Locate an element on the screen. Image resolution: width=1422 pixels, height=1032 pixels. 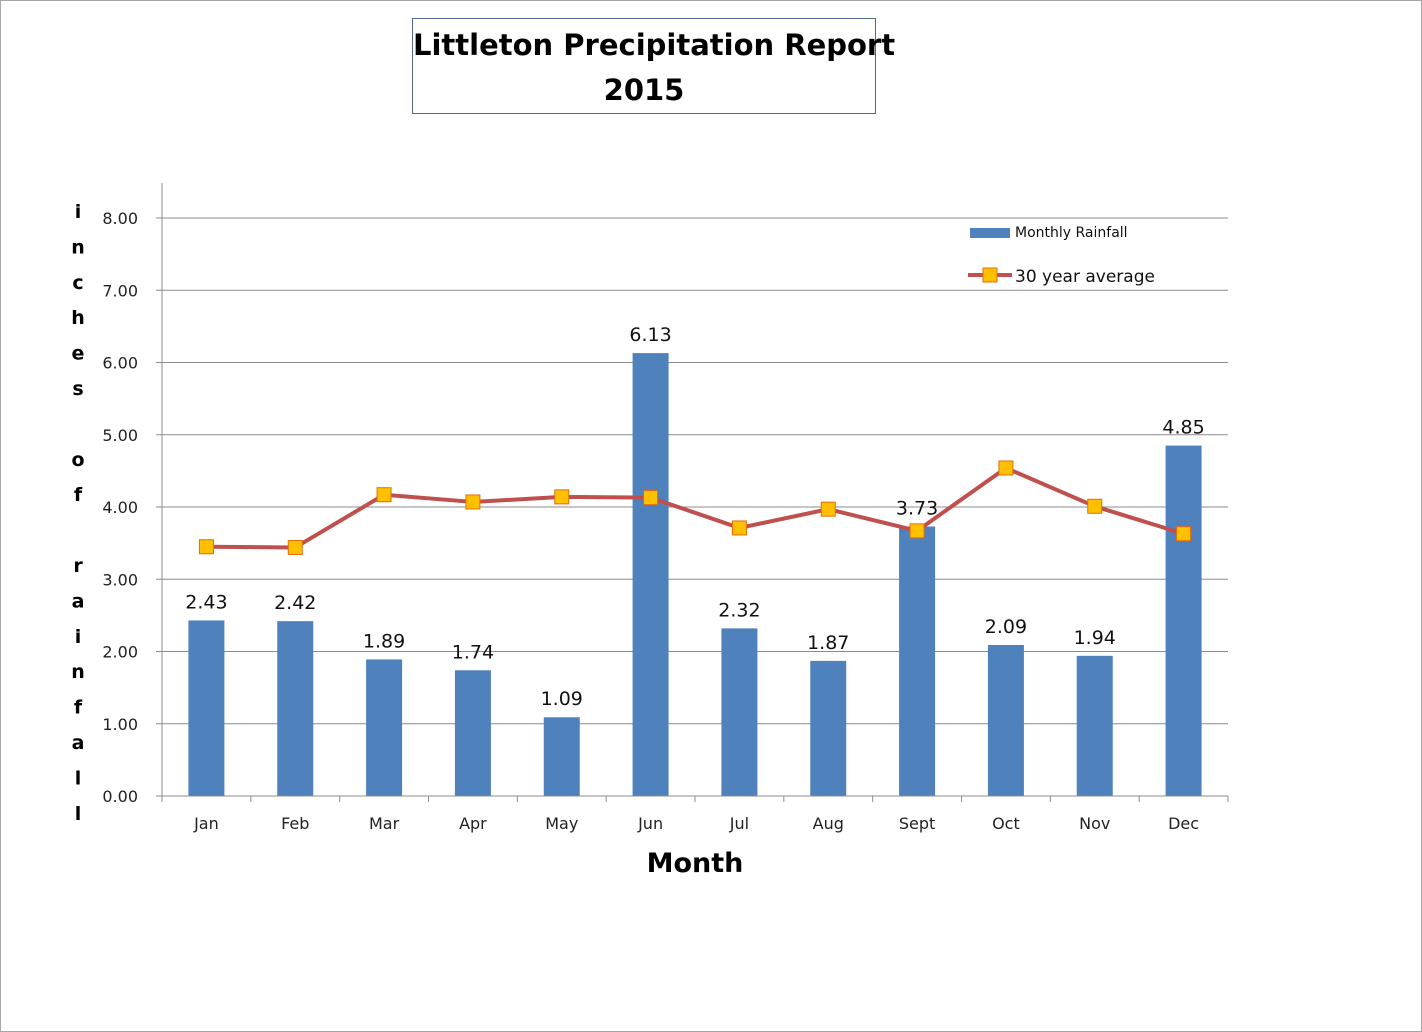
bar-data-label: 1.87 is located at coordinates (828, 643).